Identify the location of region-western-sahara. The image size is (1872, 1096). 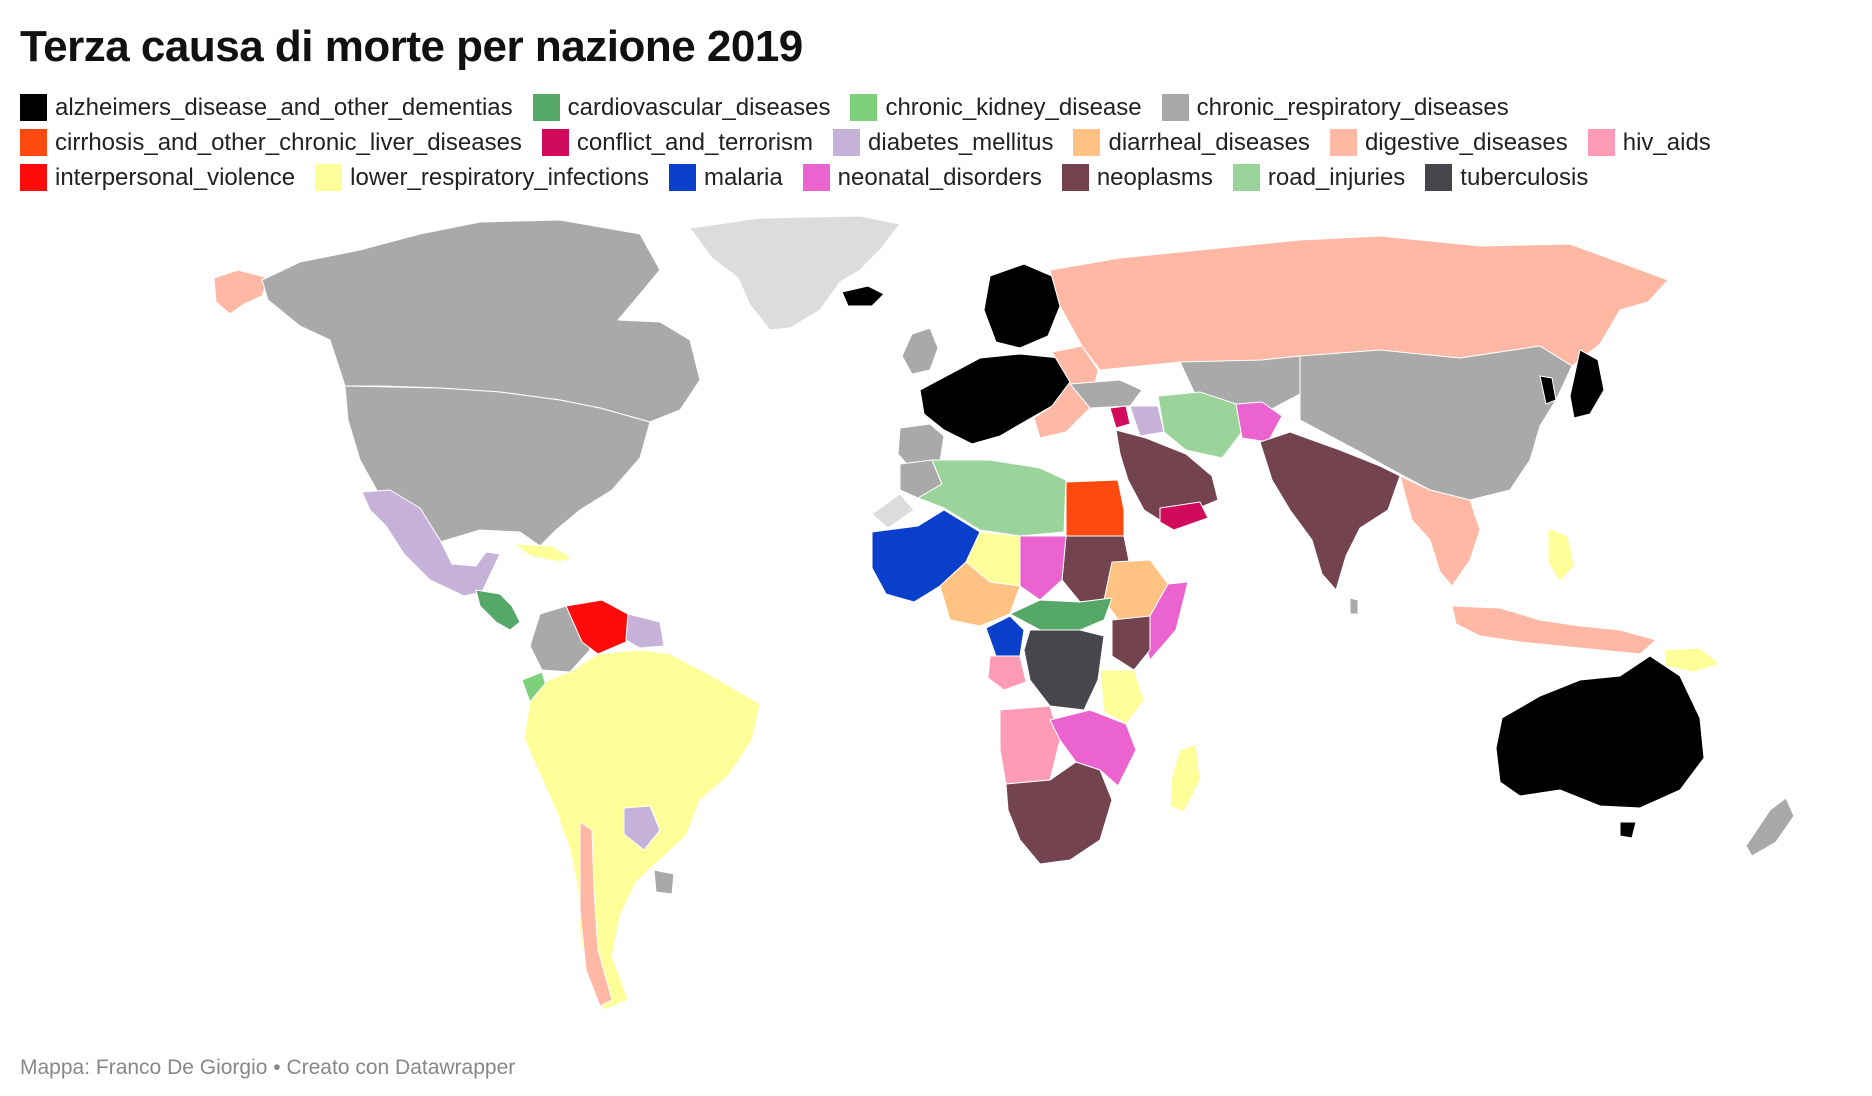
(893, 511).